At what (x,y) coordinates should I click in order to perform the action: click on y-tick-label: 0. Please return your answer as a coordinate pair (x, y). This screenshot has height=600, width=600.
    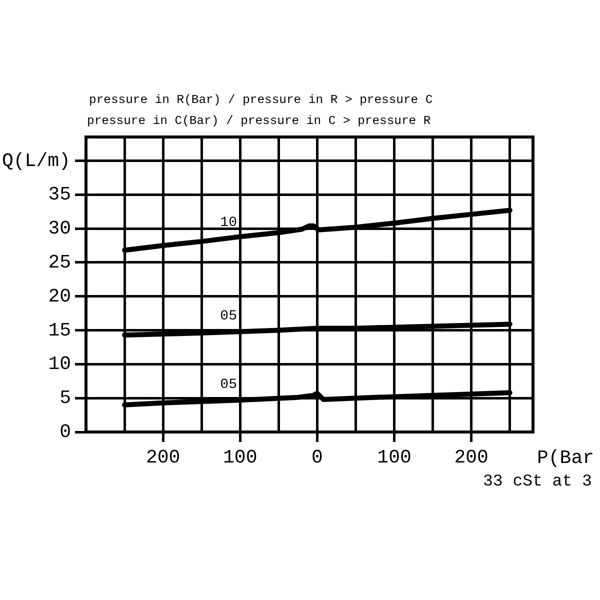
    Looking at the image, I should click on (65, 432).